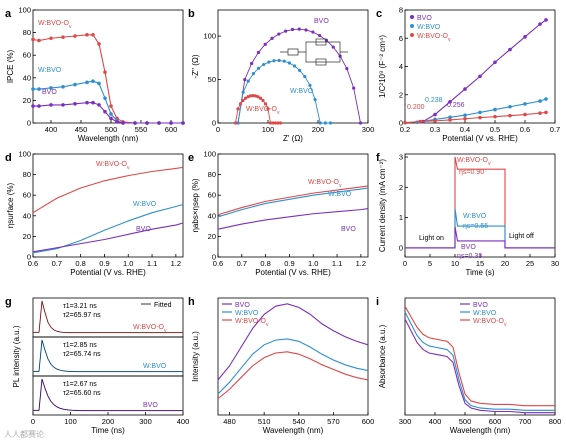  I want to click on legend-label-wbvov: W:BVO-Ov, so click(490, 323).